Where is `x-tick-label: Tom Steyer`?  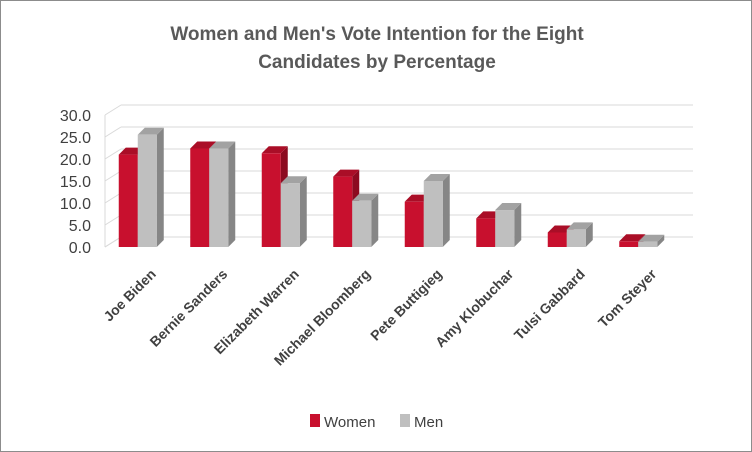 x-tick-label: Tom Steyer is located at coordinates (627, 297).